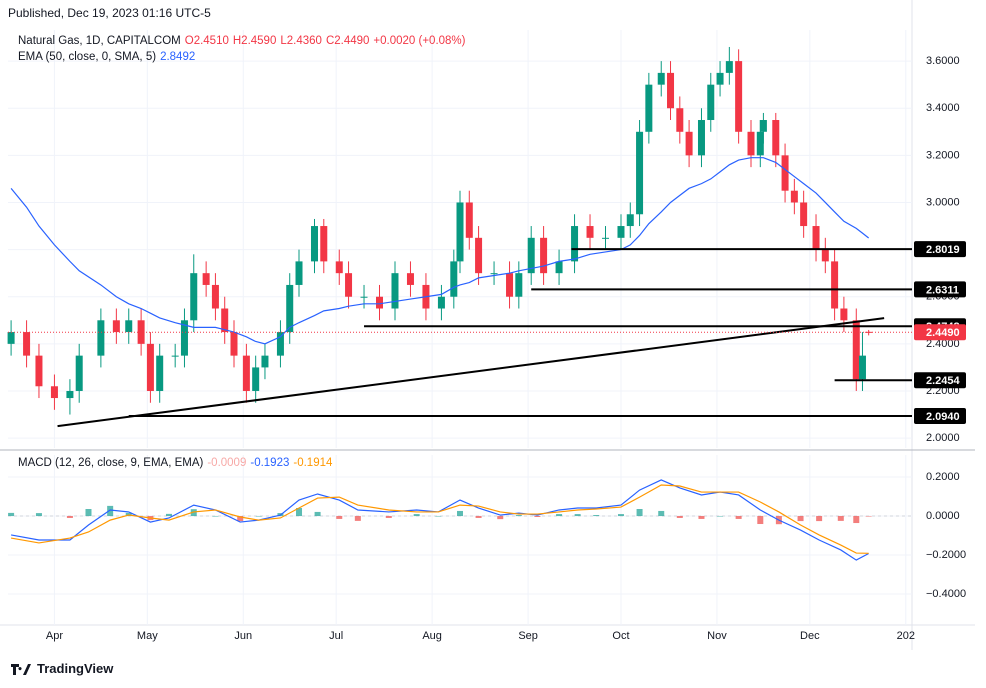 This screenshot has width=986, height=688. Describe the element at coordinates (206, 41) in the screenshot. I see `ohlc-value: O2.4510` at that location.